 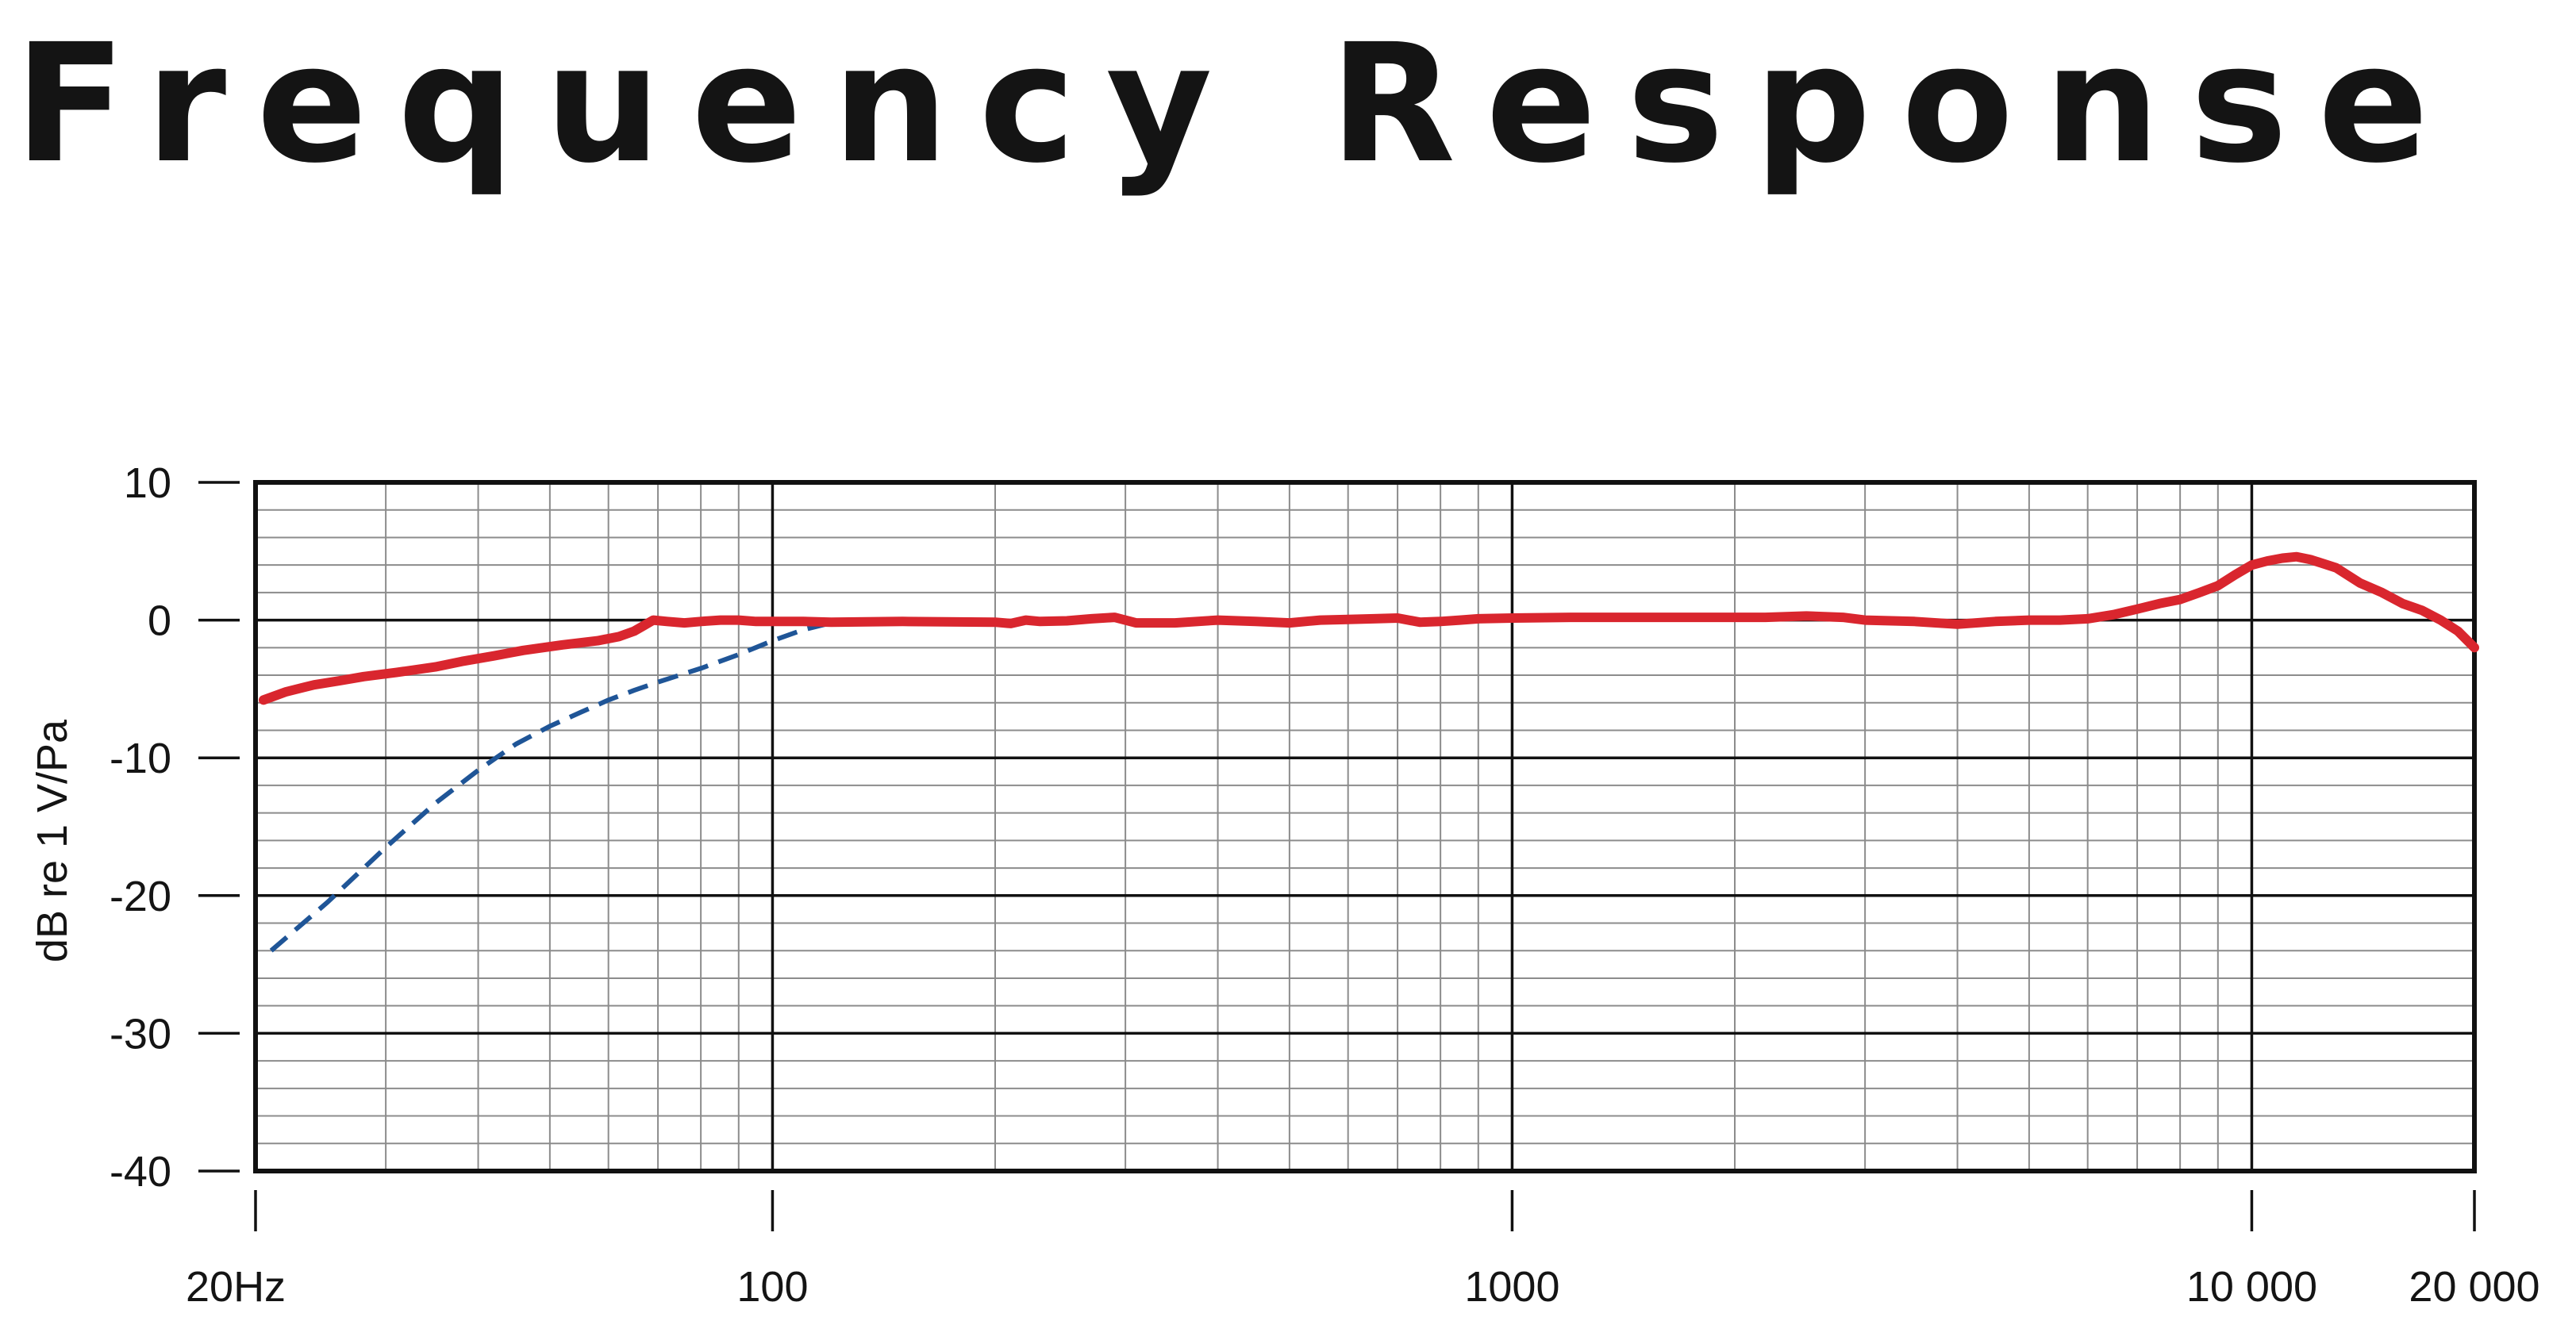 I want to click on y-tick-label: -30, so click(x=140, y=1034).